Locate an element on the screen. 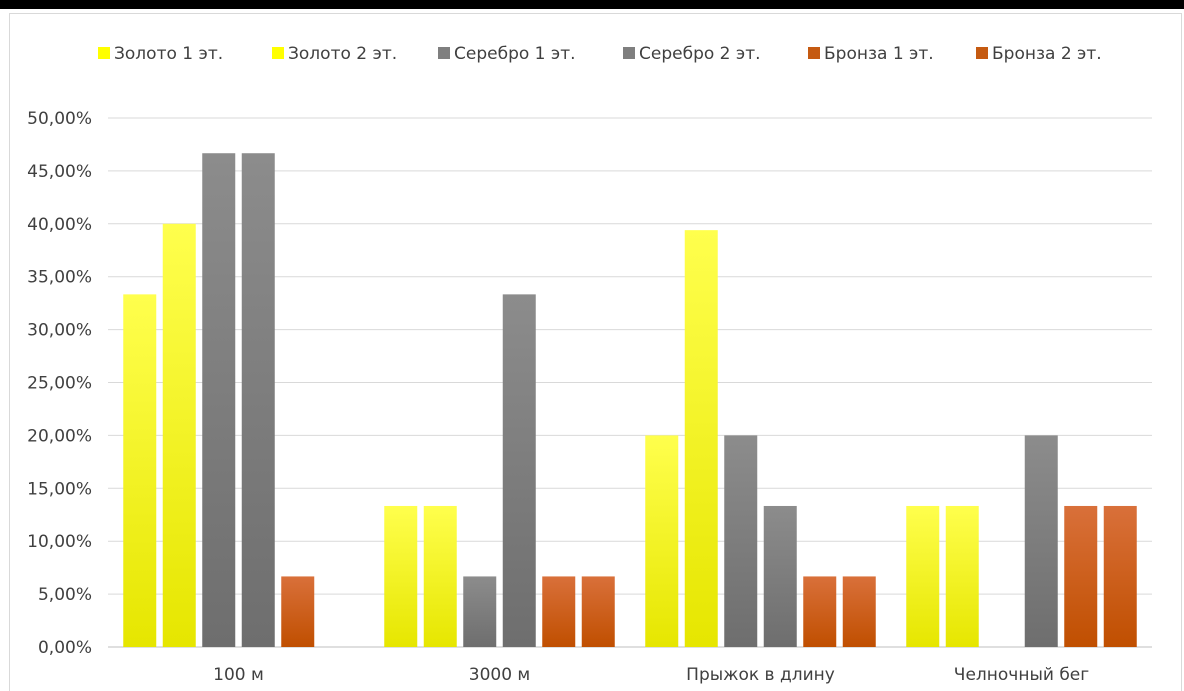 This screenshot has height=691, width=1184. y-tick-label: 25,00% is located at coordinates (59, 384).